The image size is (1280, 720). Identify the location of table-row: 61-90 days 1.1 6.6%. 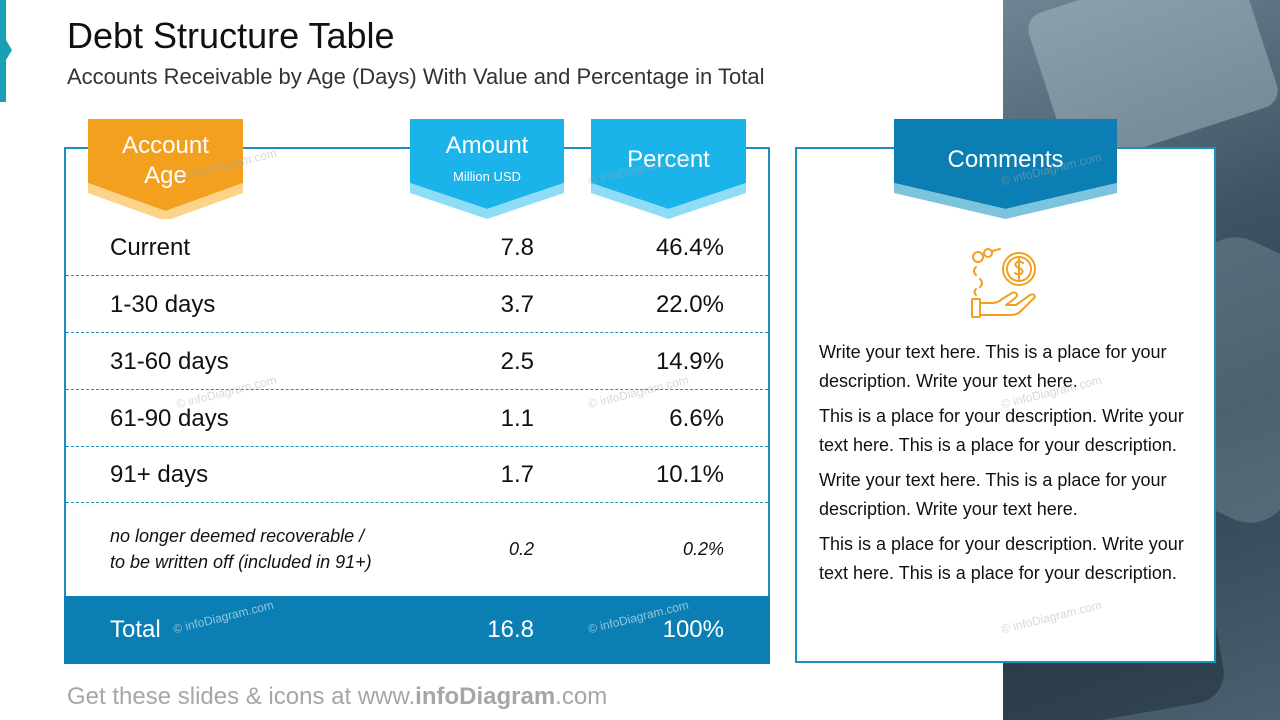
(417, 418).